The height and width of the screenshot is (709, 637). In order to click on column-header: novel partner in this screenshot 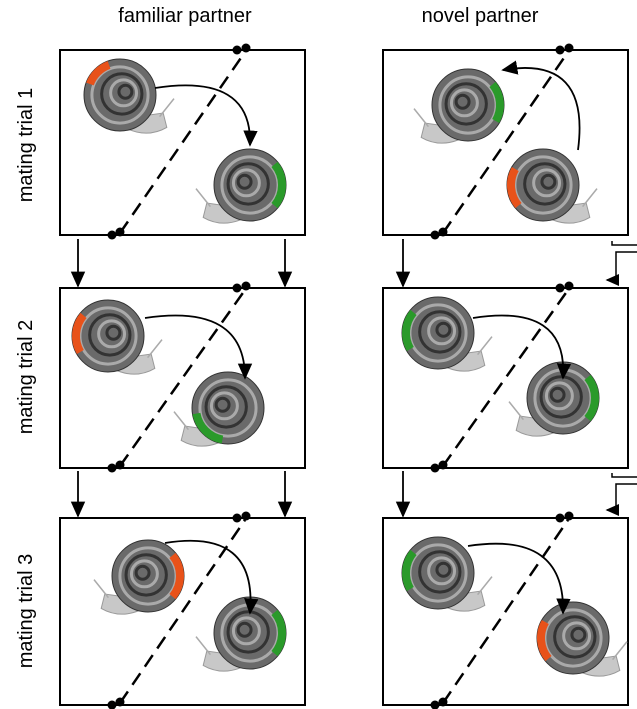, I will do `click(480, 16)`.